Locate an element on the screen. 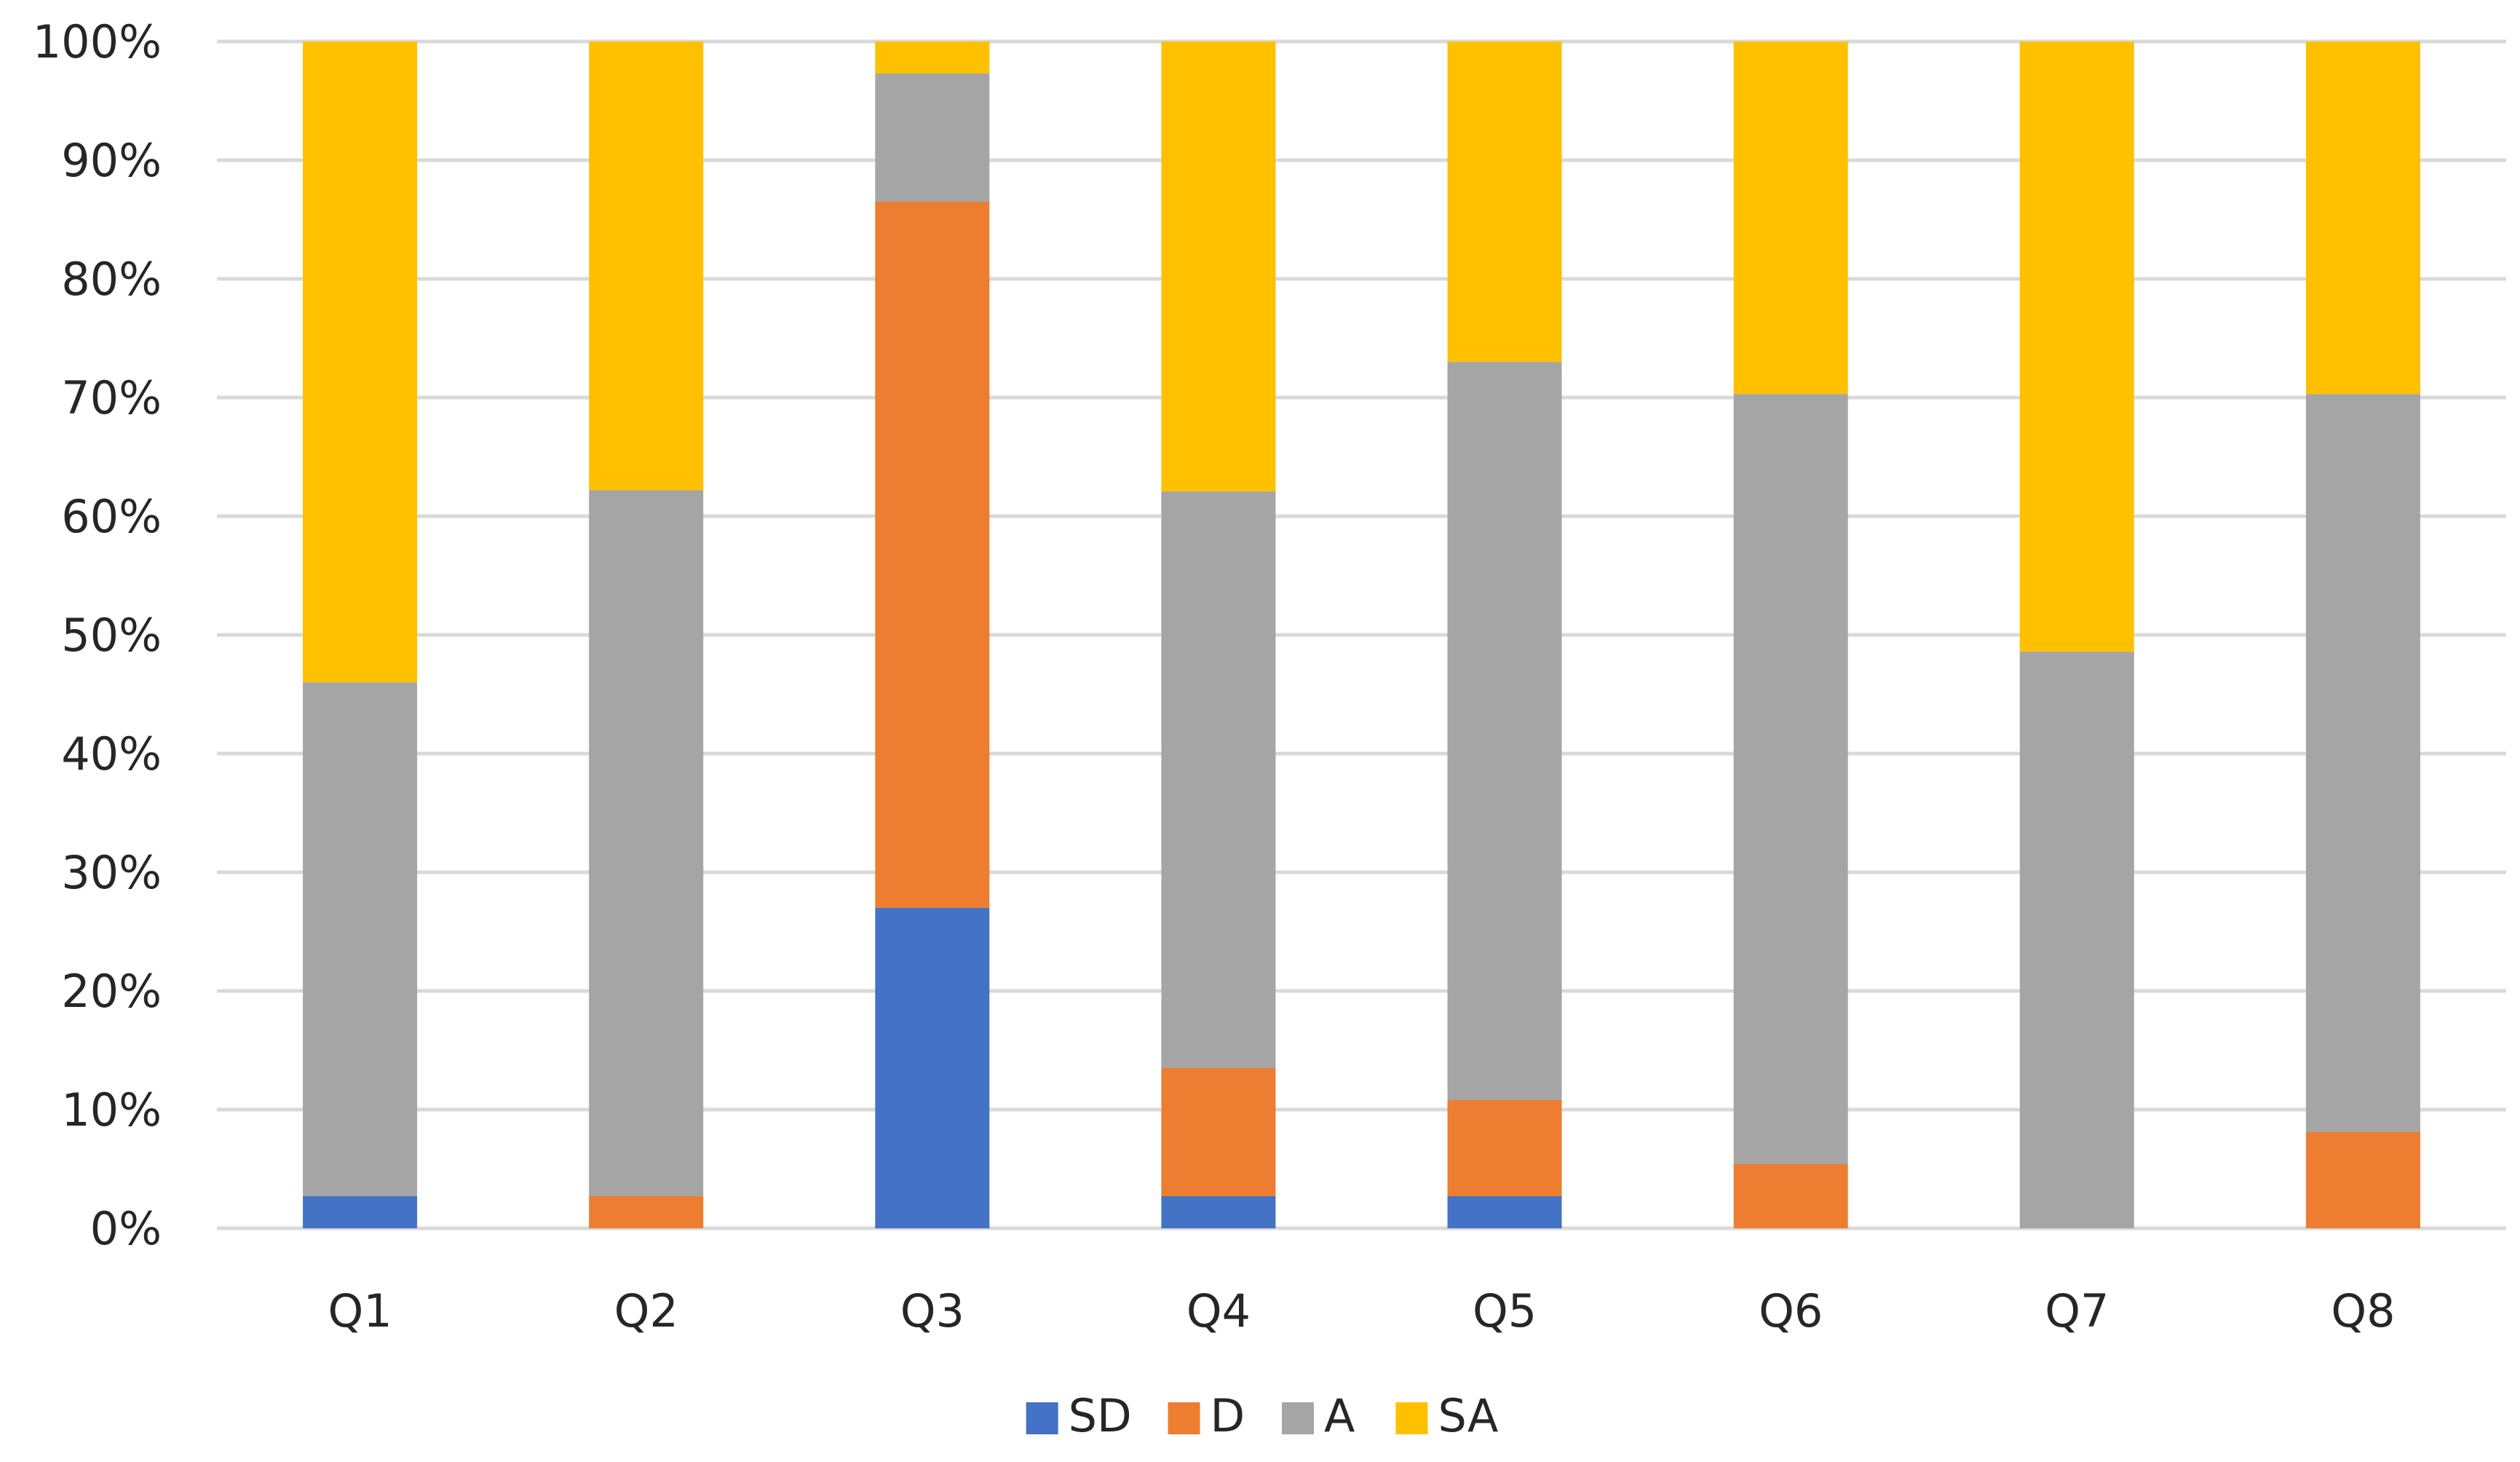 This screenshot has width=2520, height=1462. bar-q3-d is located at coordinates (932, 555).